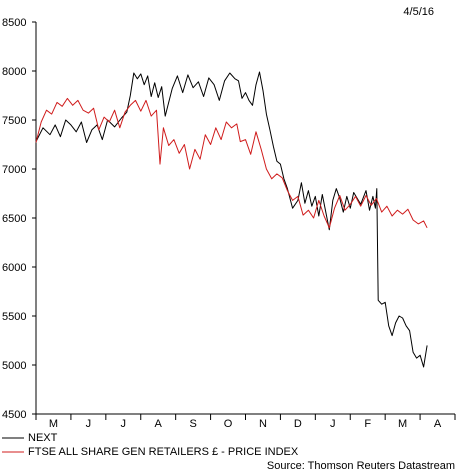  What do you see at coordinates (14, 415) in the screenshot?
I see `y-tick-label: 4500` at bounding box center [14, 415].